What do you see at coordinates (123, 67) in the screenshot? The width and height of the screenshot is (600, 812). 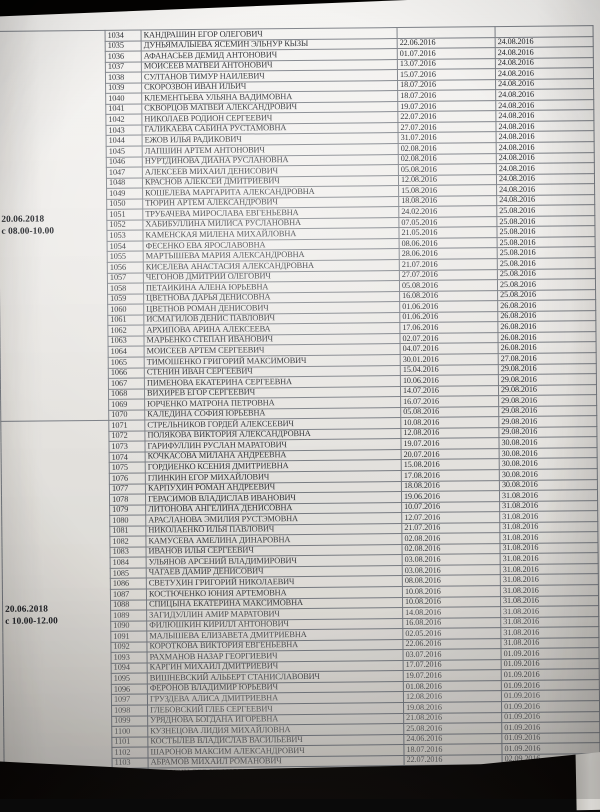 I see `queue-number-cell: 1037` at bounding box center [123, 67].